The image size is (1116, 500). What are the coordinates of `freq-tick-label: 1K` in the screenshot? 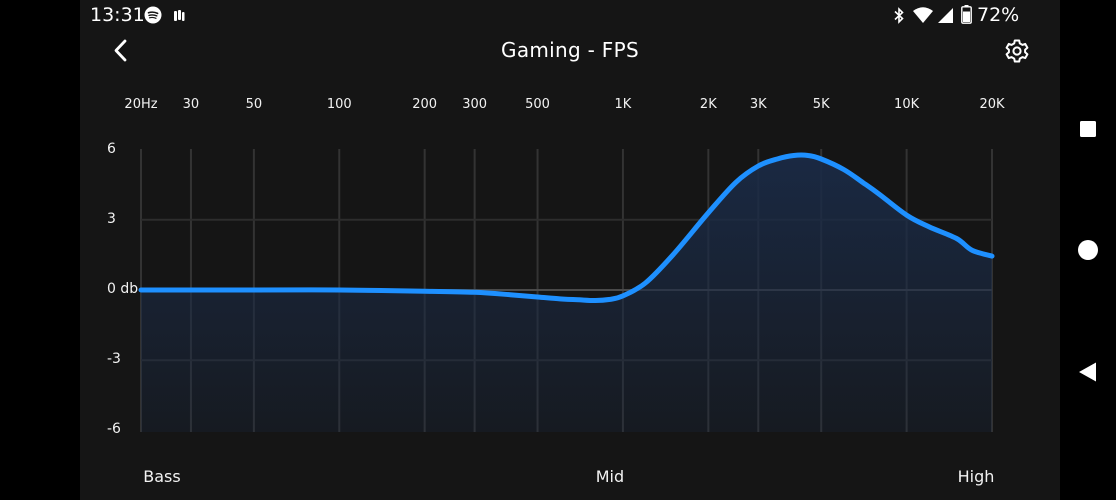 It's located at (623, 104).